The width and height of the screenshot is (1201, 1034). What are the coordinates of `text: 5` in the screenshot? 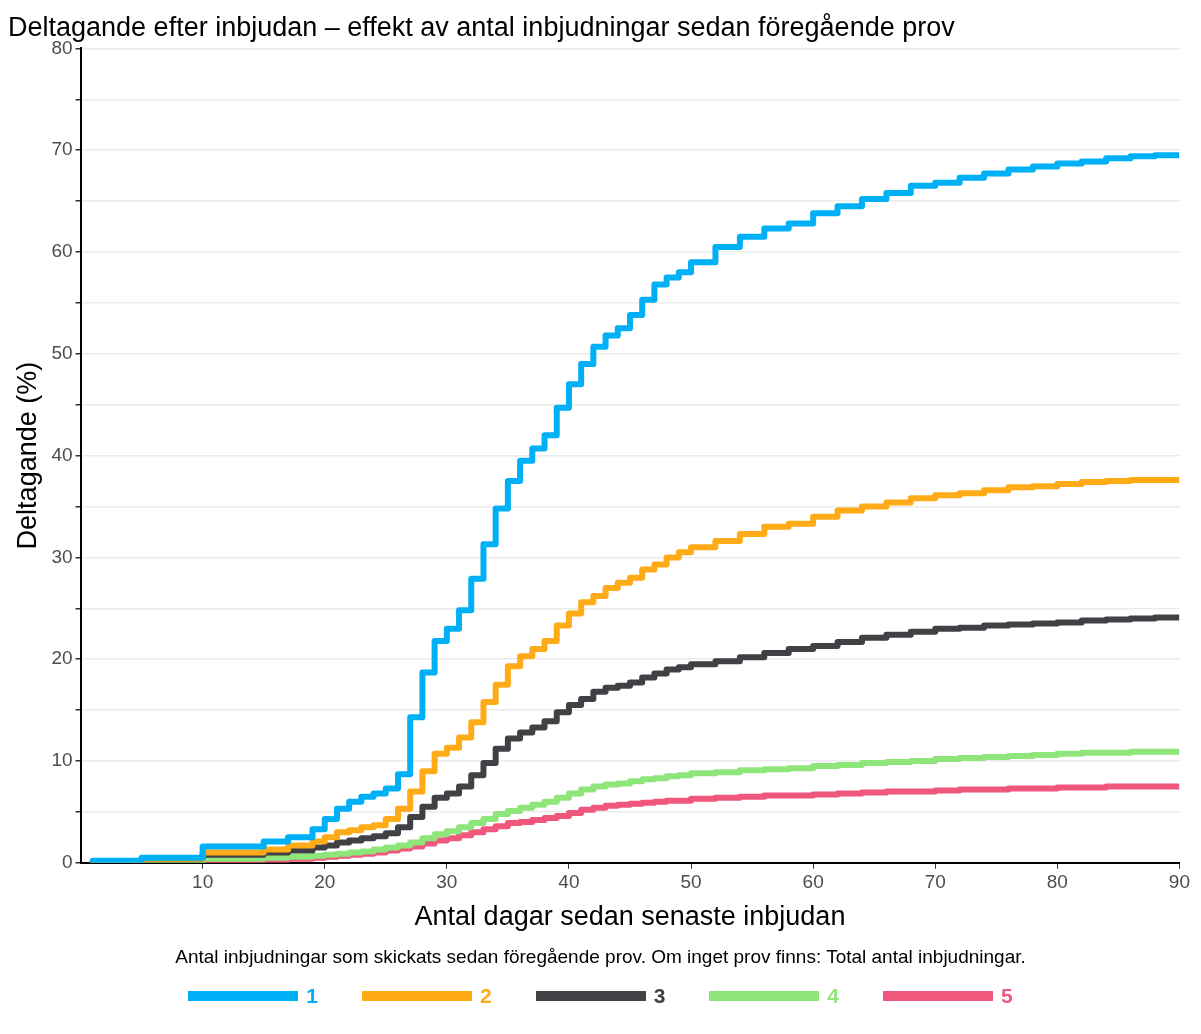 It's located at (1007, 996).